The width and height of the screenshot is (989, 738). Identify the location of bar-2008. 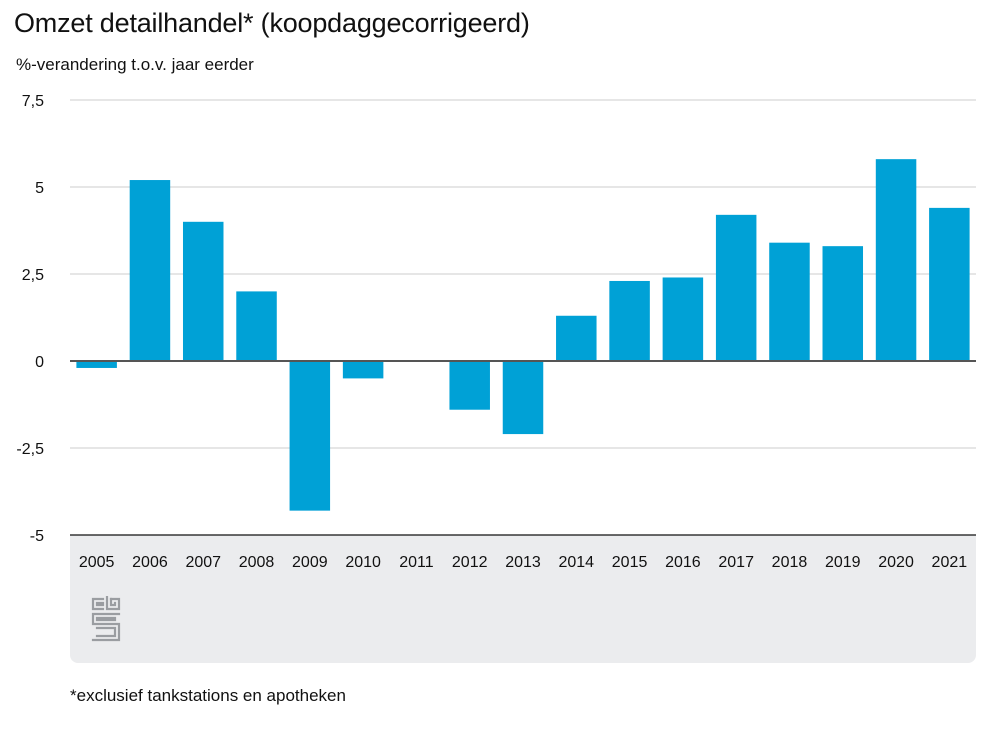
(256, 326).